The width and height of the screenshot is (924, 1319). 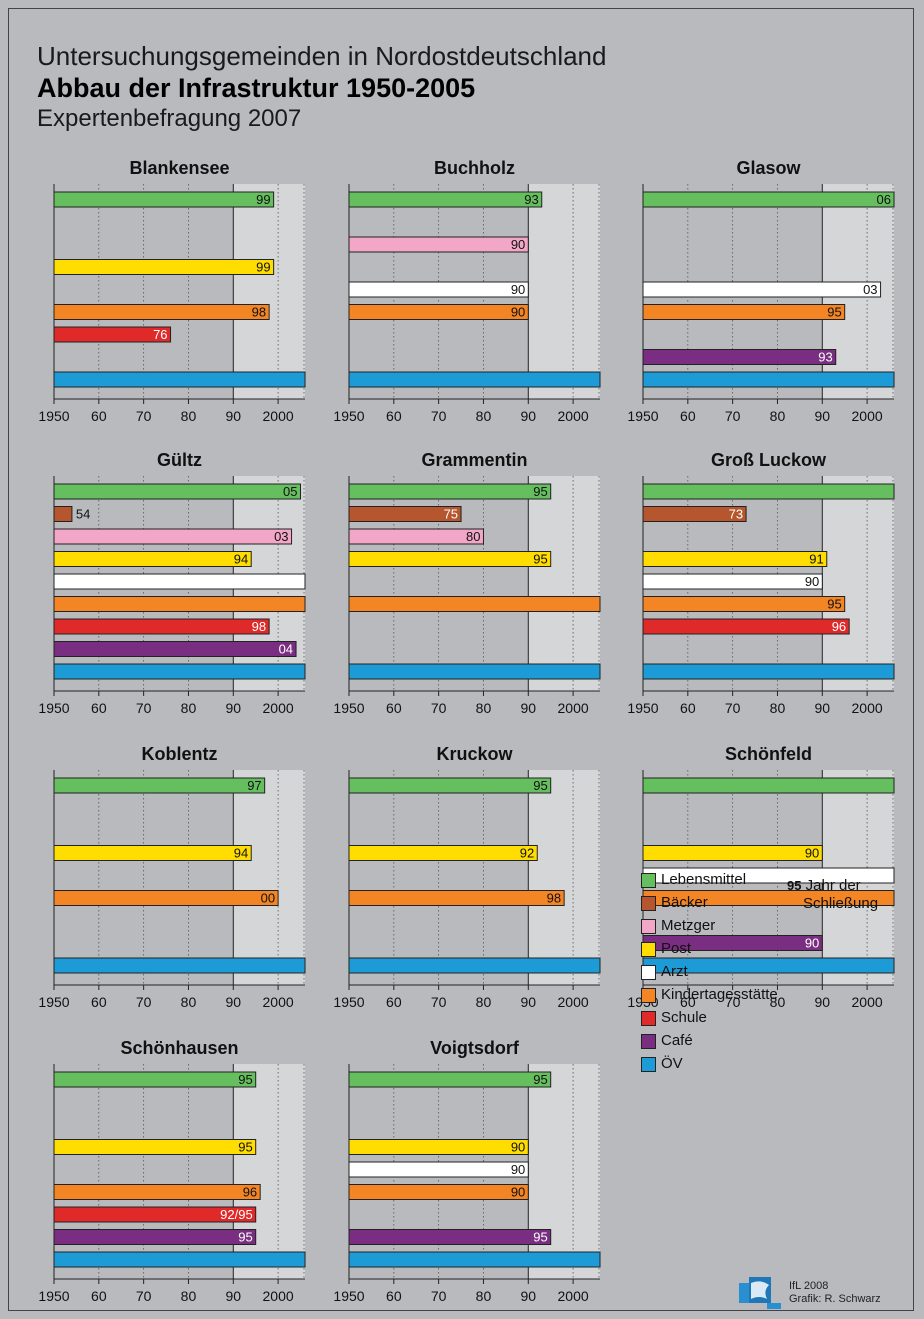 I want to click on legend-label: ÖV, so click(x=672, y=1063).